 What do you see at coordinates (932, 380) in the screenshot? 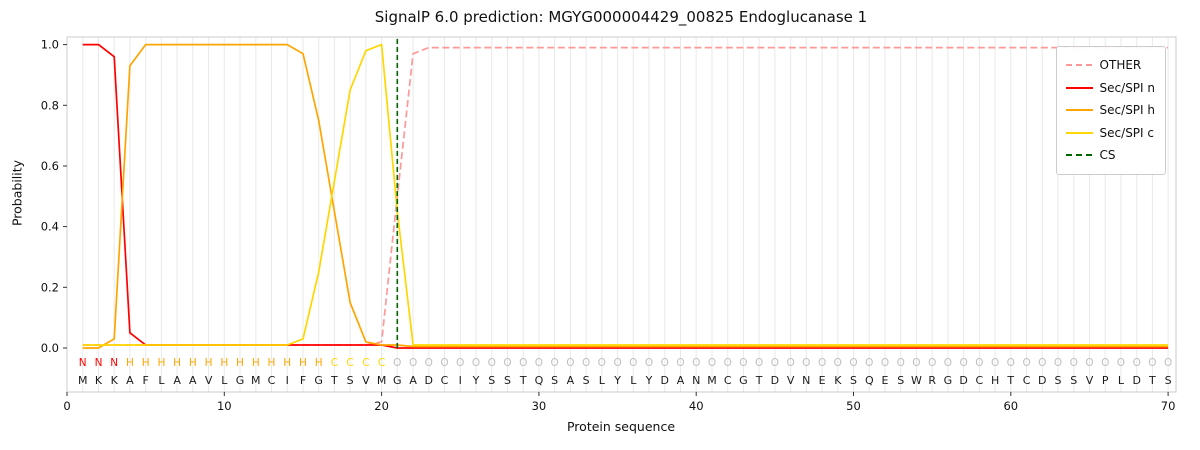
I see `residue-letter: R` at bounding box center [932, 380].